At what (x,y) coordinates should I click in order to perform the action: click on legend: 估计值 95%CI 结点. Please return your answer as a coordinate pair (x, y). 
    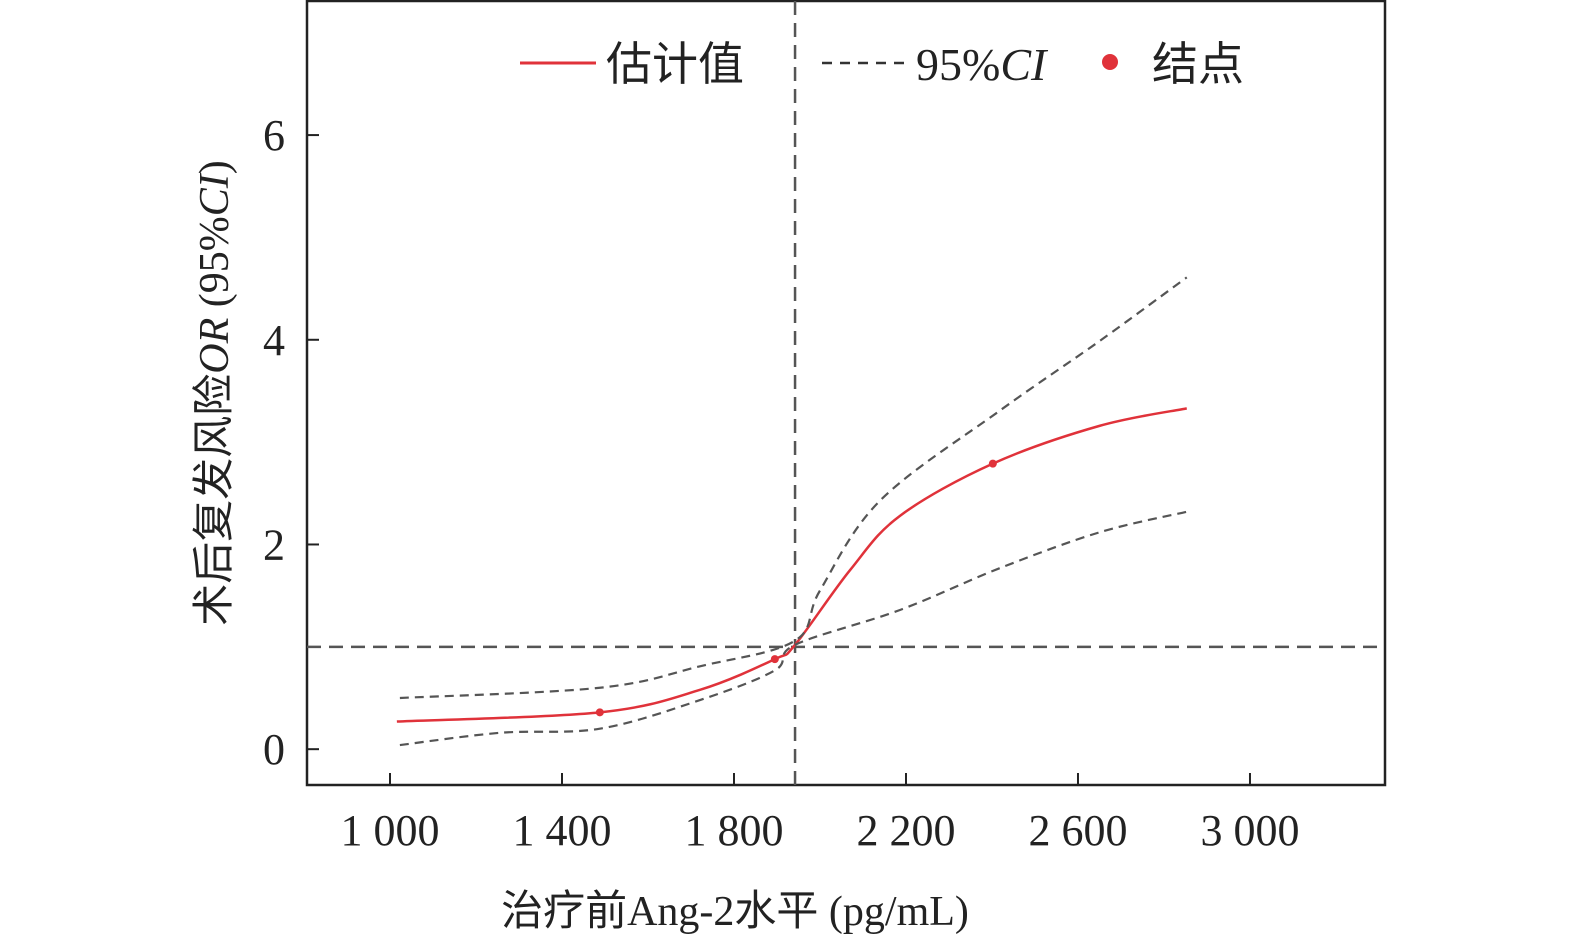
    Looking at the image, I should click on (882, 64).